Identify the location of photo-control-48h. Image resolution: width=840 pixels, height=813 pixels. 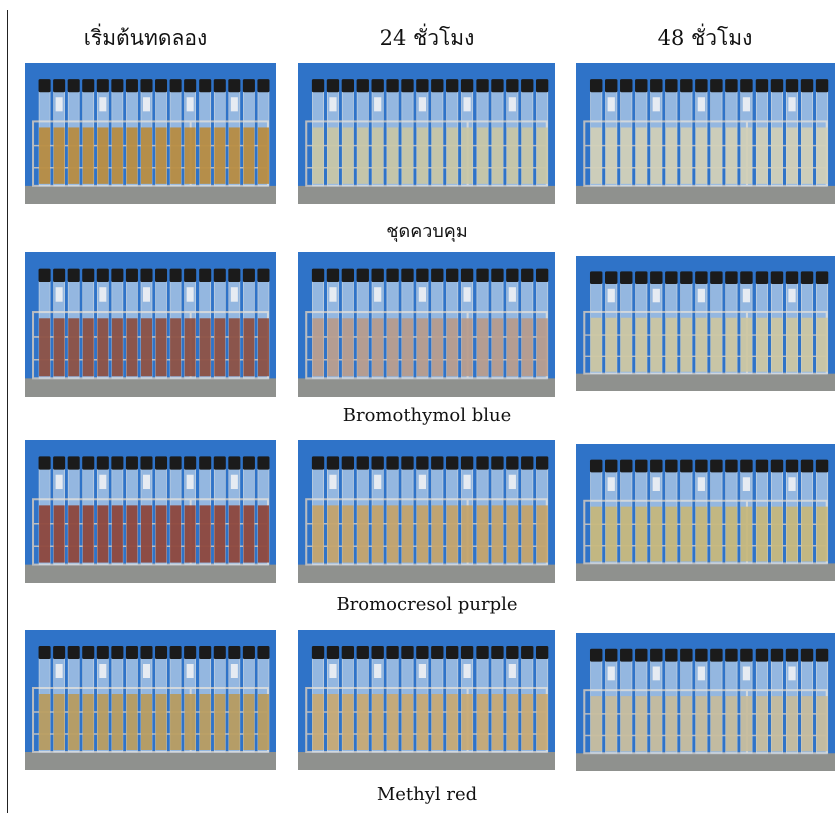
(705, 133).